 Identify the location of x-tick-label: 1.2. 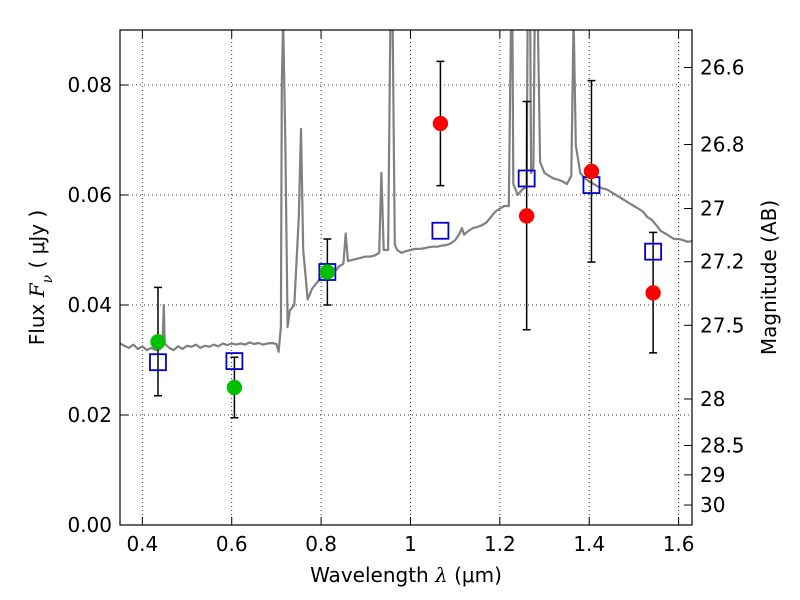
(500, 544).